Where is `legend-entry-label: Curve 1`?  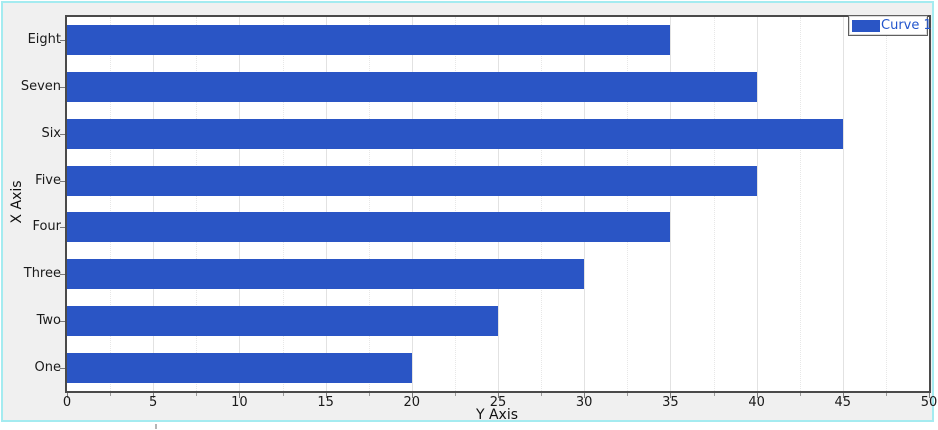 legend-entry-label: Curve 1 is located at coordinates (906, 25).